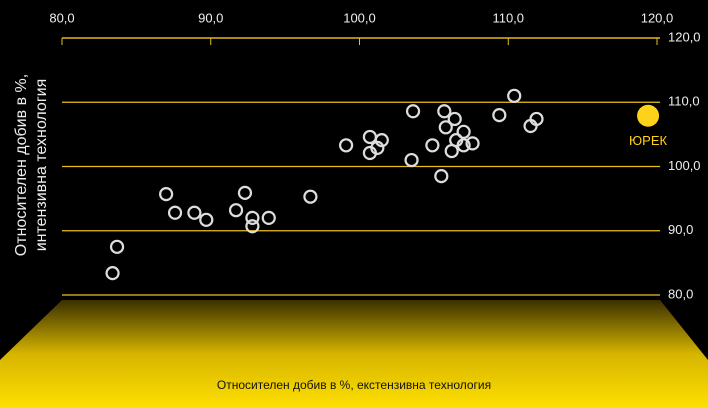 The width and height of the screenshot is (708, 408). What do you see at coordinates (210, 17) in the screenshot?
I see `x-tick-label: 90,0` at bounding box center [210, 17].